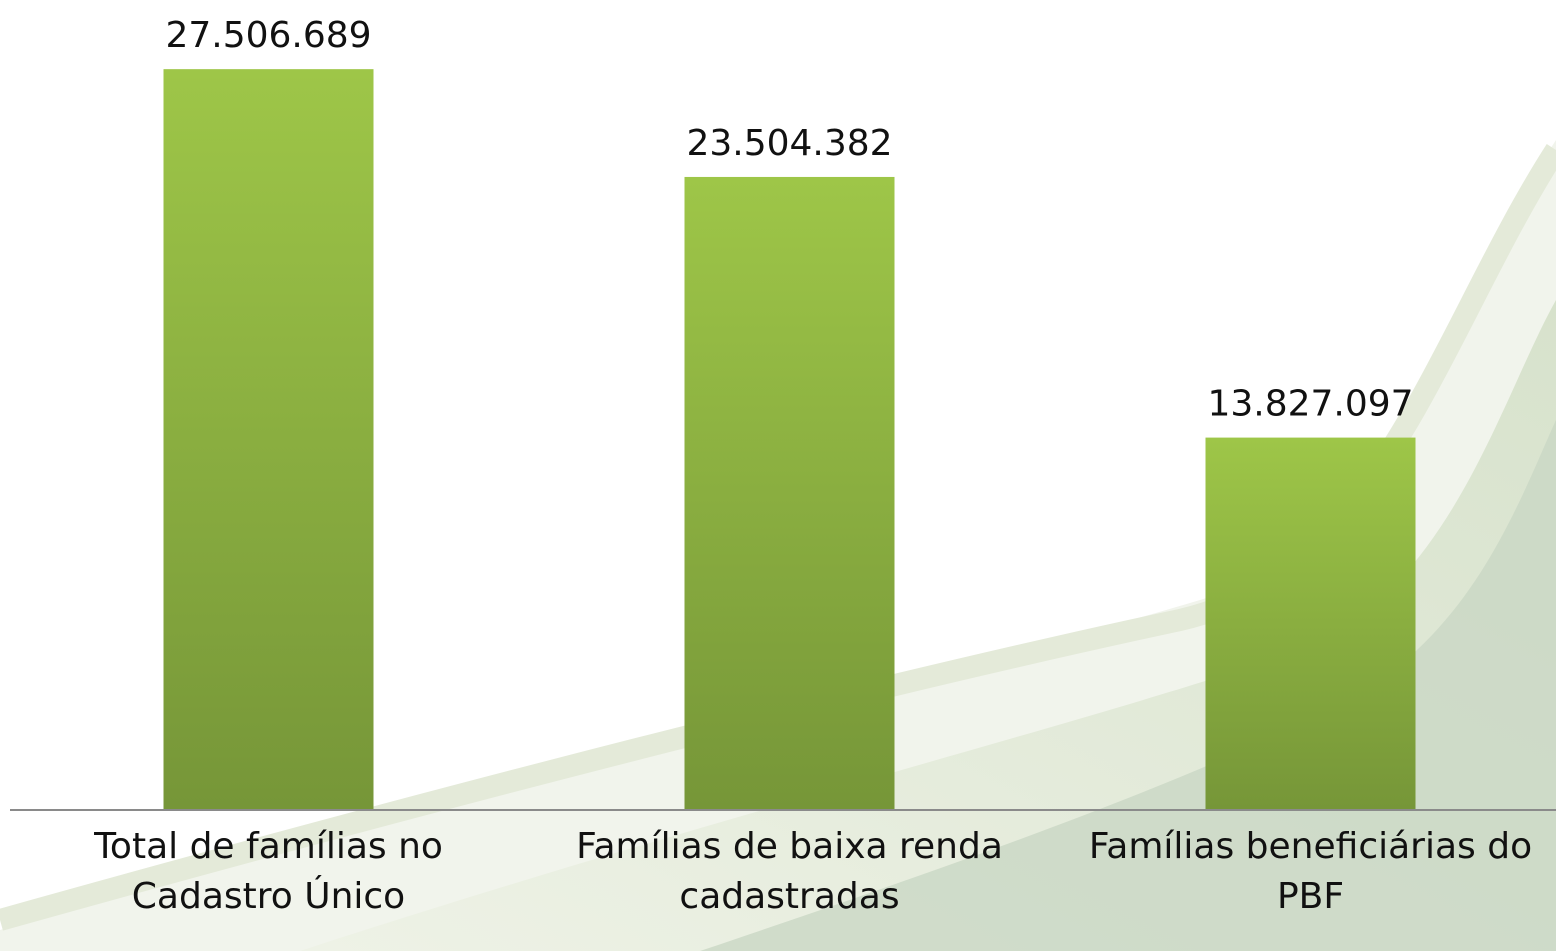 The width and height of the screenshot is (1556, 951). Describe the element at coordinates (789, 143) in the screenshot. I see `data-label: 23.504.382` at that location.